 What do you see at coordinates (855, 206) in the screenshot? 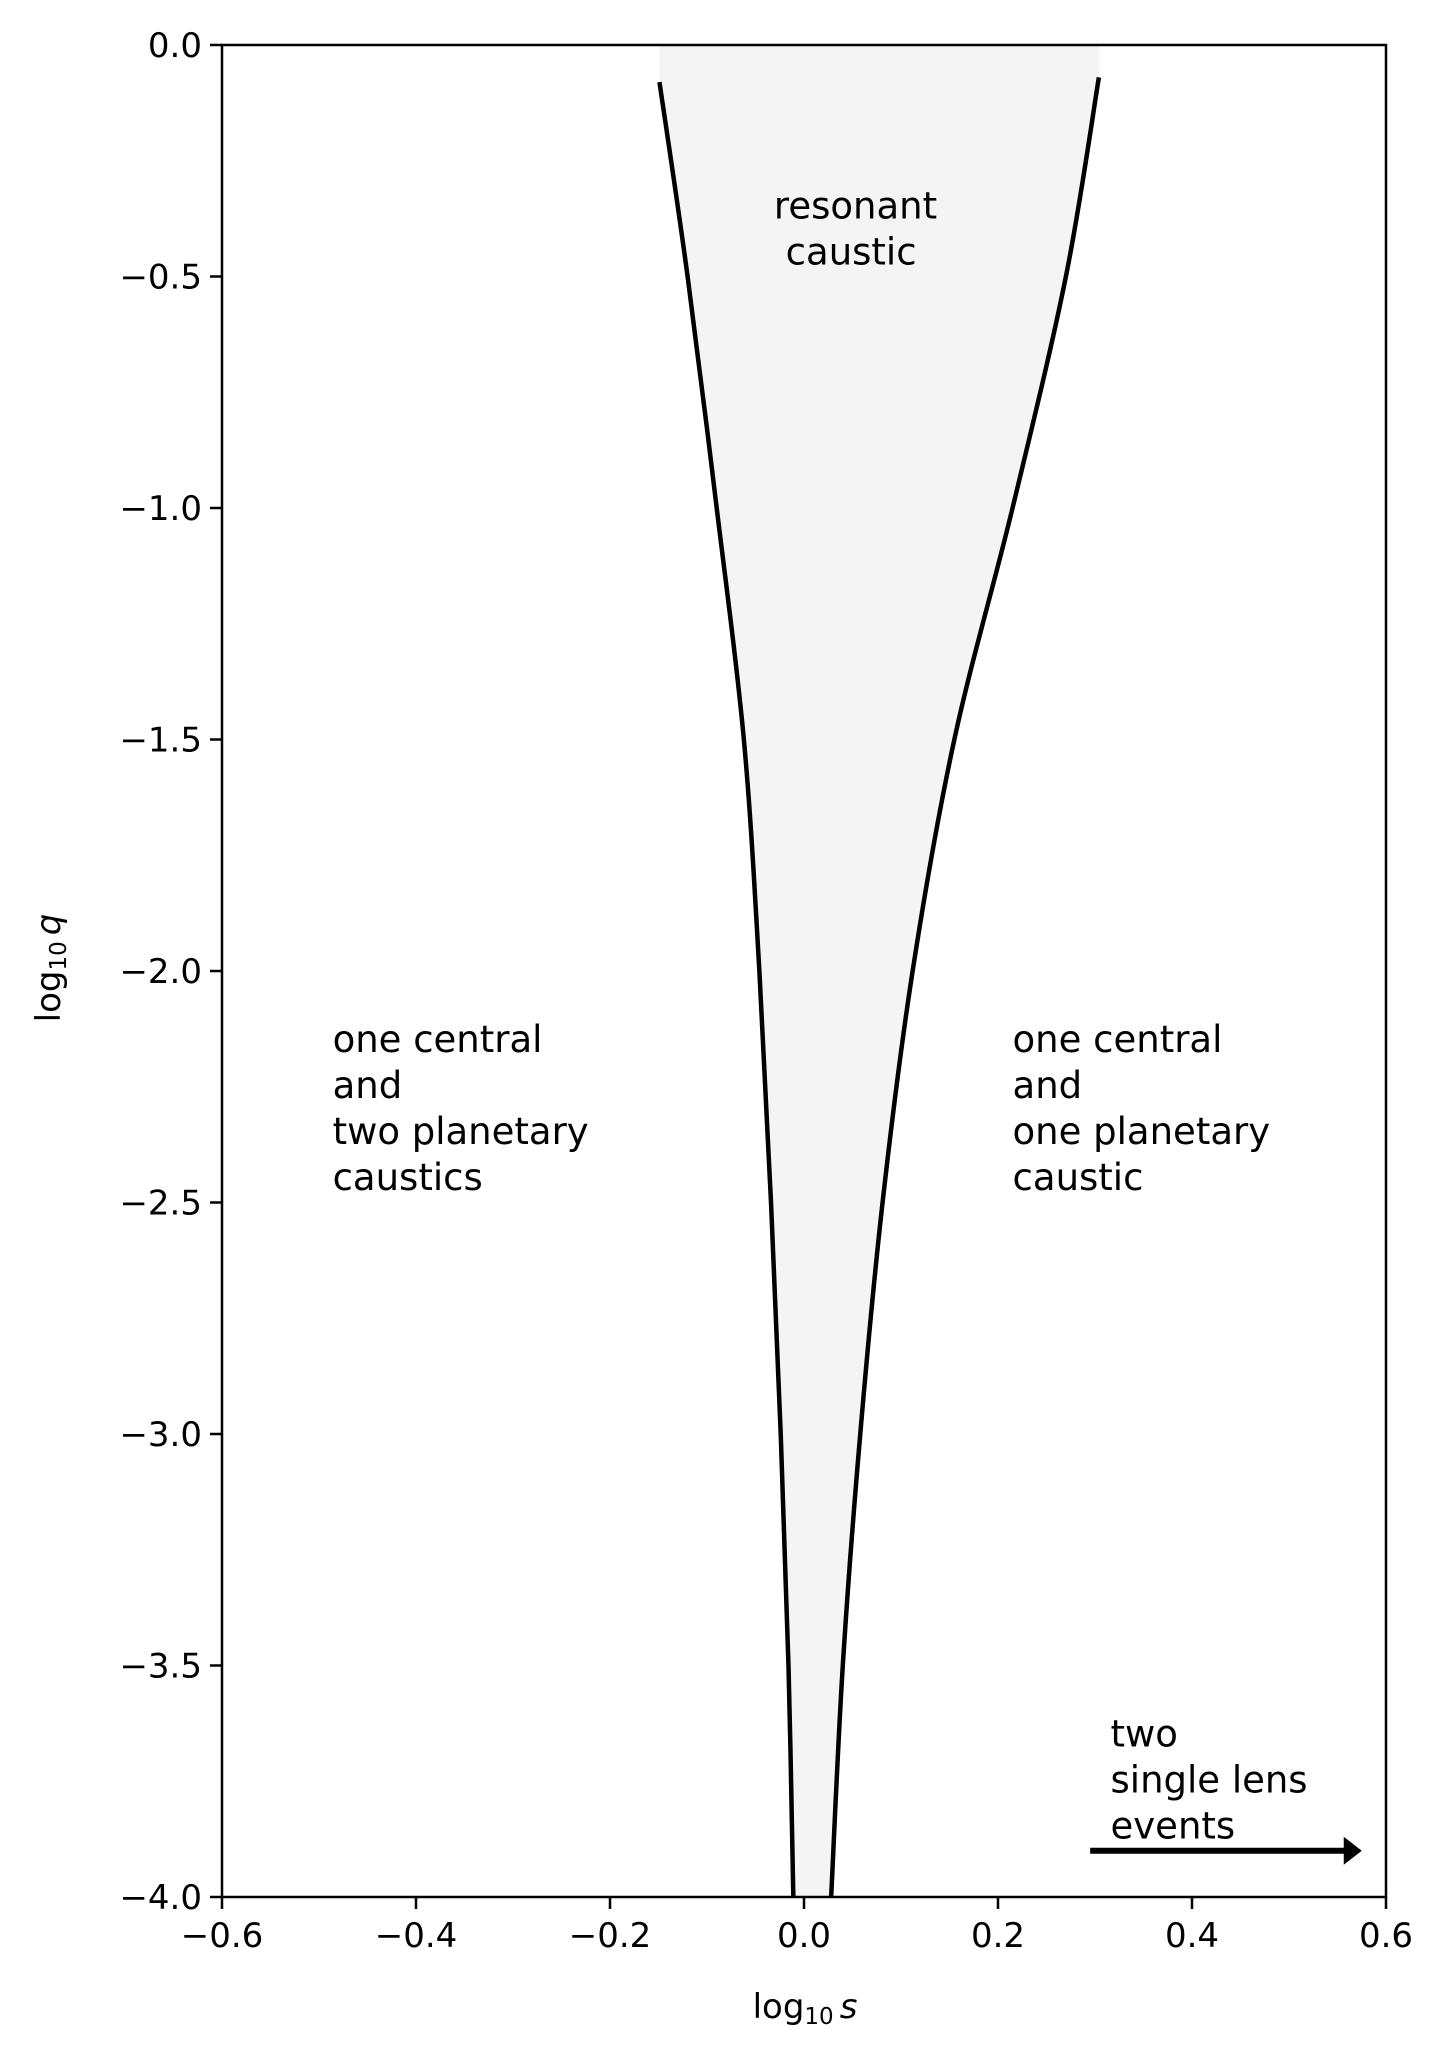
I see `annotation-line: resonant` at bounding box center [855, 206].